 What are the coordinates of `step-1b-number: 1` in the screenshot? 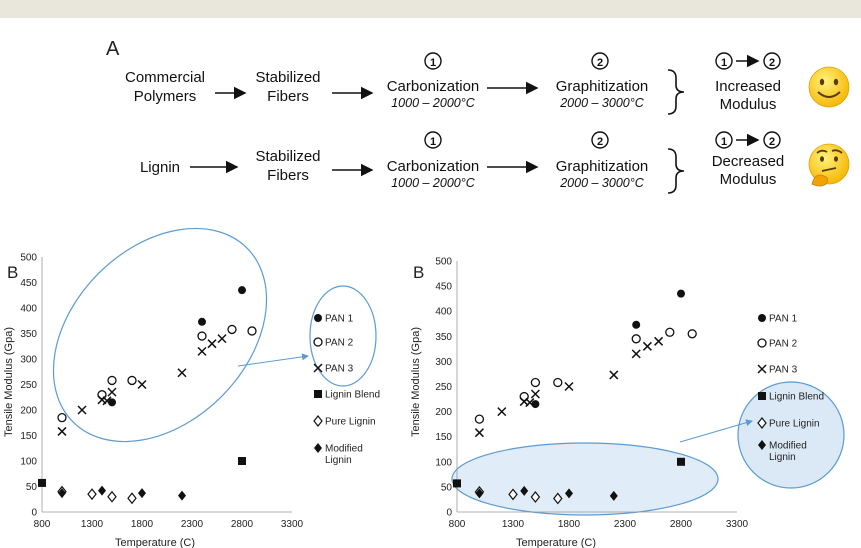 It's located at (433, 142).